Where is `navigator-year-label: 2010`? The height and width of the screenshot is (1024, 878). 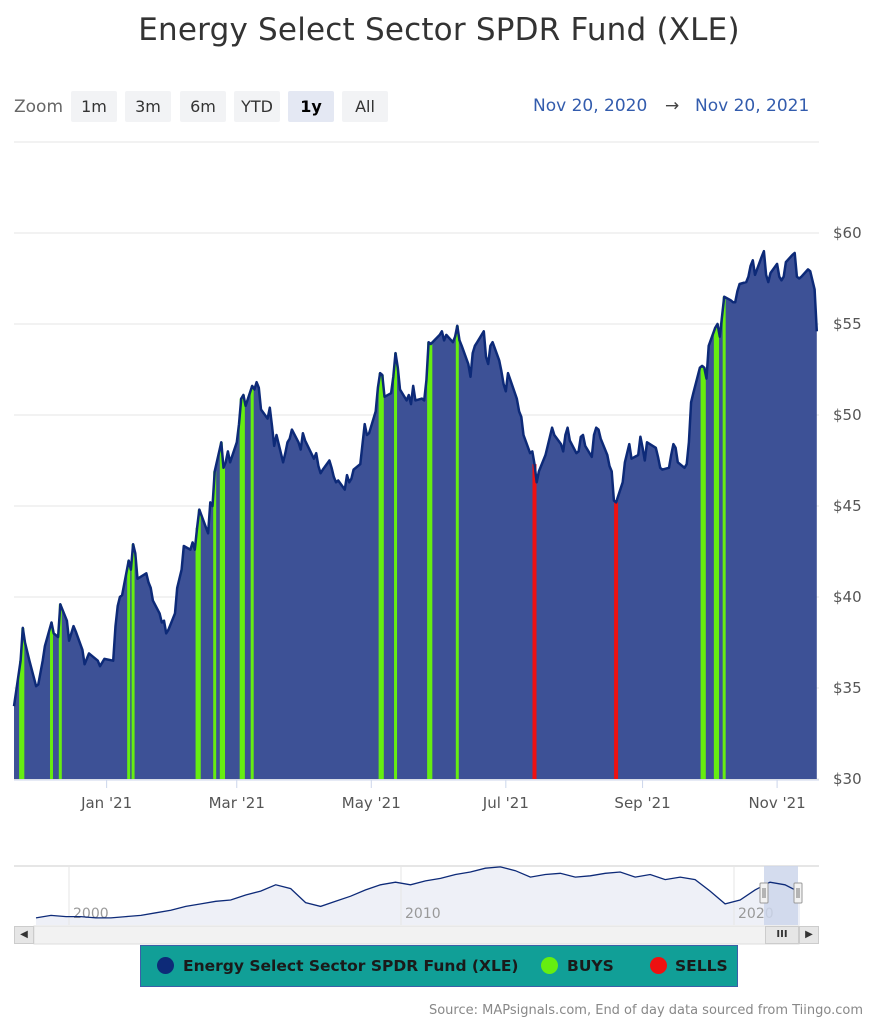 navigator-year-label: 2010 is located at coordinates (423, 914).